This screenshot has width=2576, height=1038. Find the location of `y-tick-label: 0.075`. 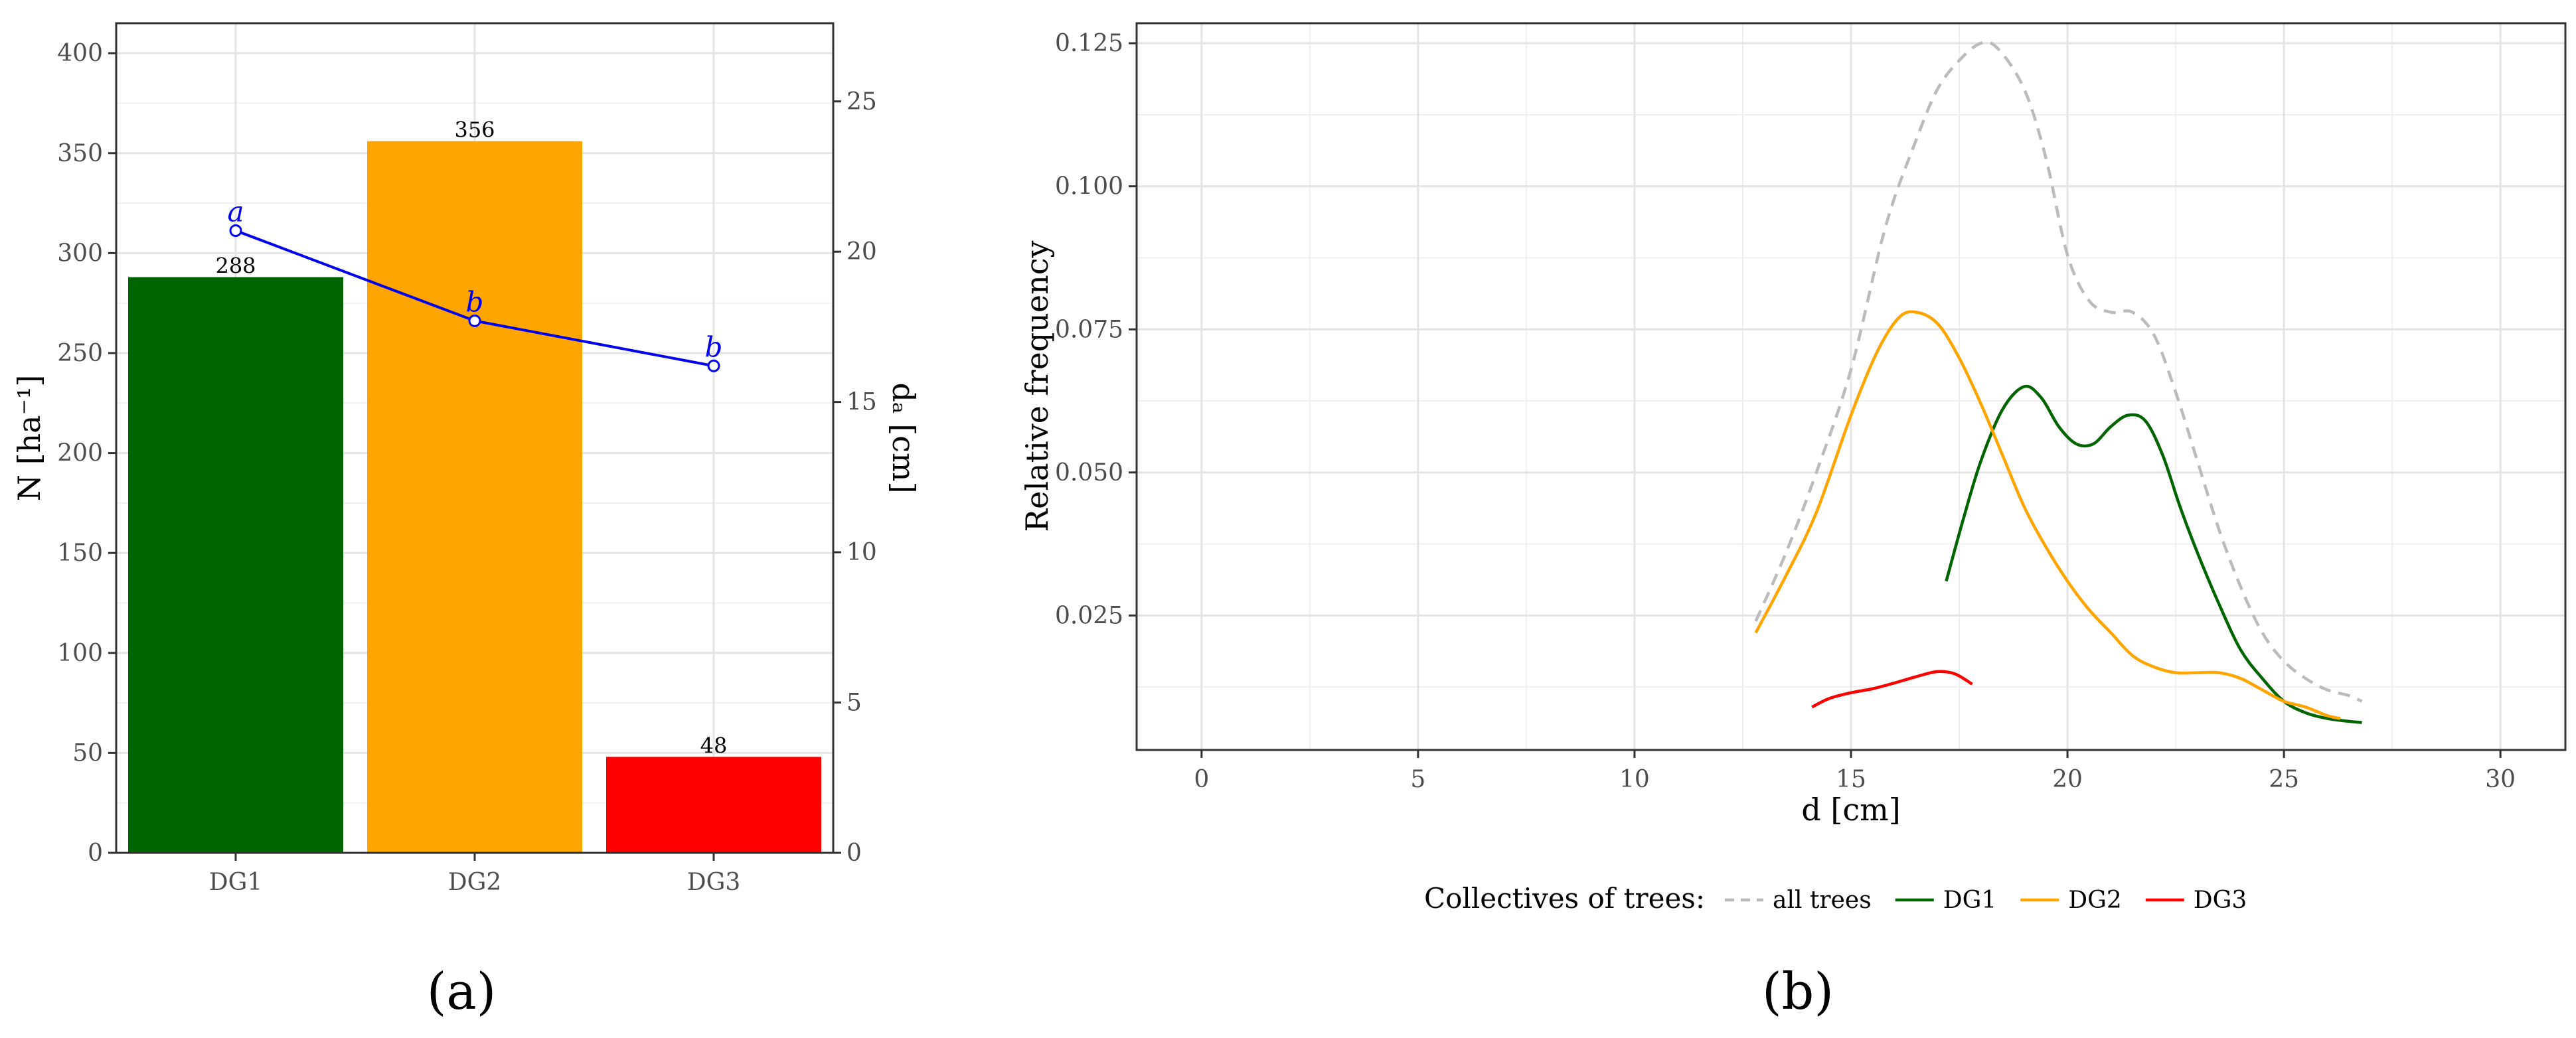

y-tick-label: 0.075 is located at coordinates (1089, 329).